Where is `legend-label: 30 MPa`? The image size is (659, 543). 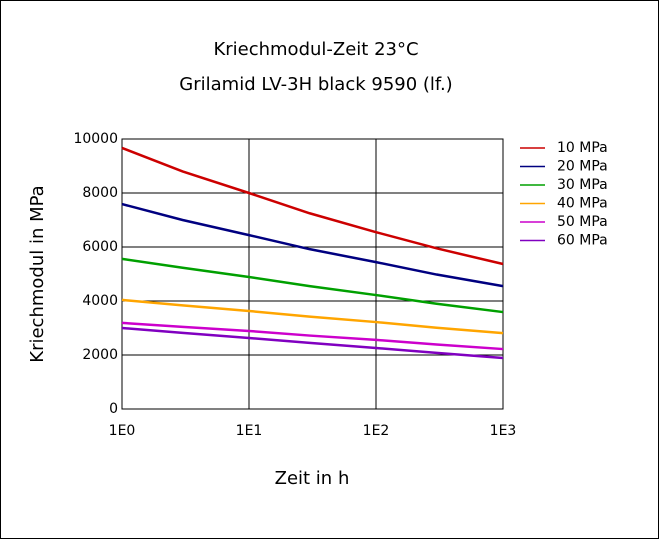 legend-label: 30 MPa is located at coordinates (582, 185).